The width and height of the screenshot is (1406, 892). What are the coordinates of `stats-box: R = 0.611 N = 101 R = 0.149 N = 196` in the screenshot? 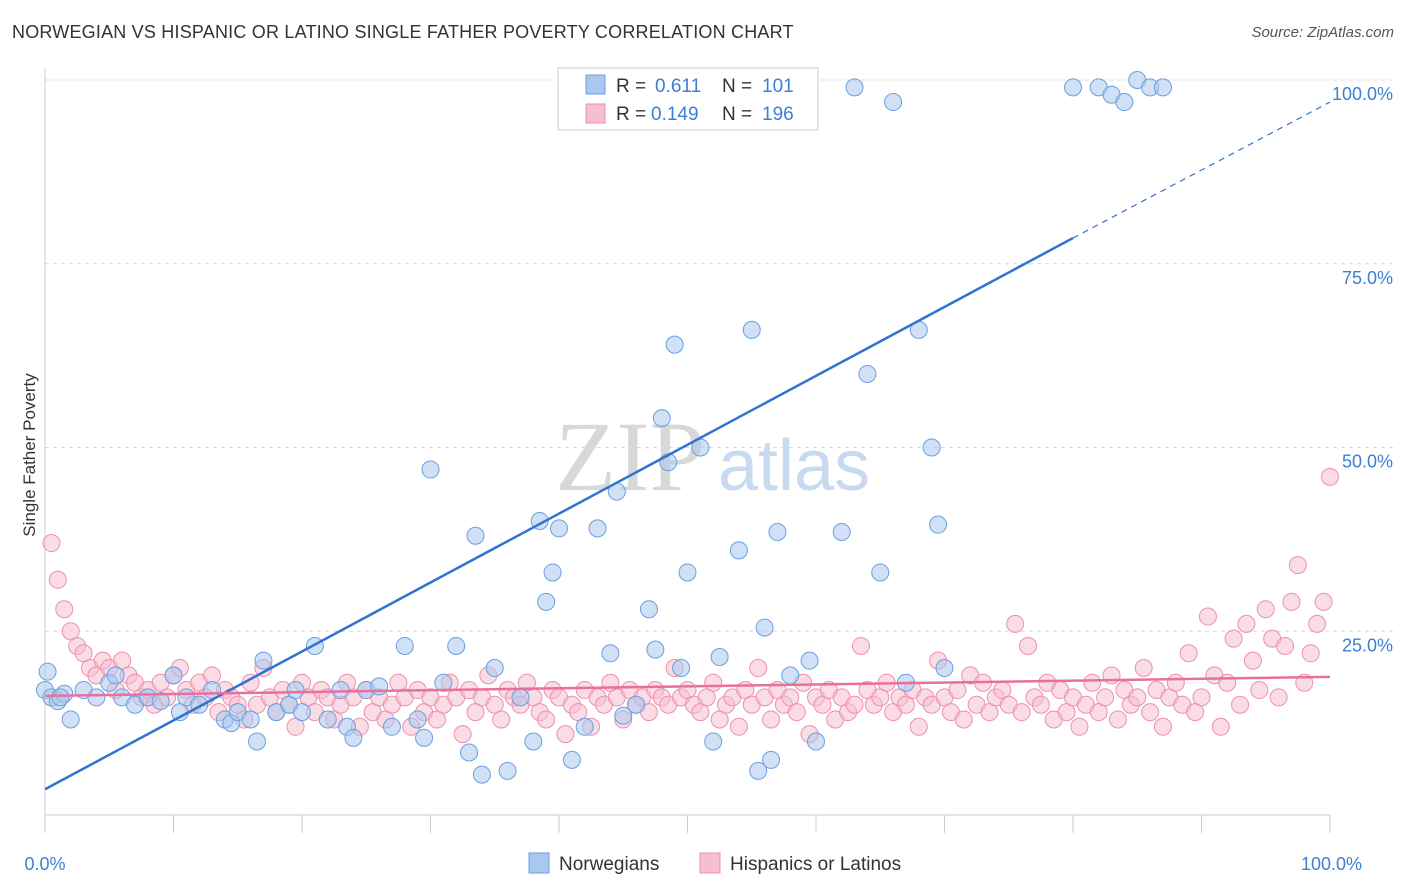 It's located at (688, 99).